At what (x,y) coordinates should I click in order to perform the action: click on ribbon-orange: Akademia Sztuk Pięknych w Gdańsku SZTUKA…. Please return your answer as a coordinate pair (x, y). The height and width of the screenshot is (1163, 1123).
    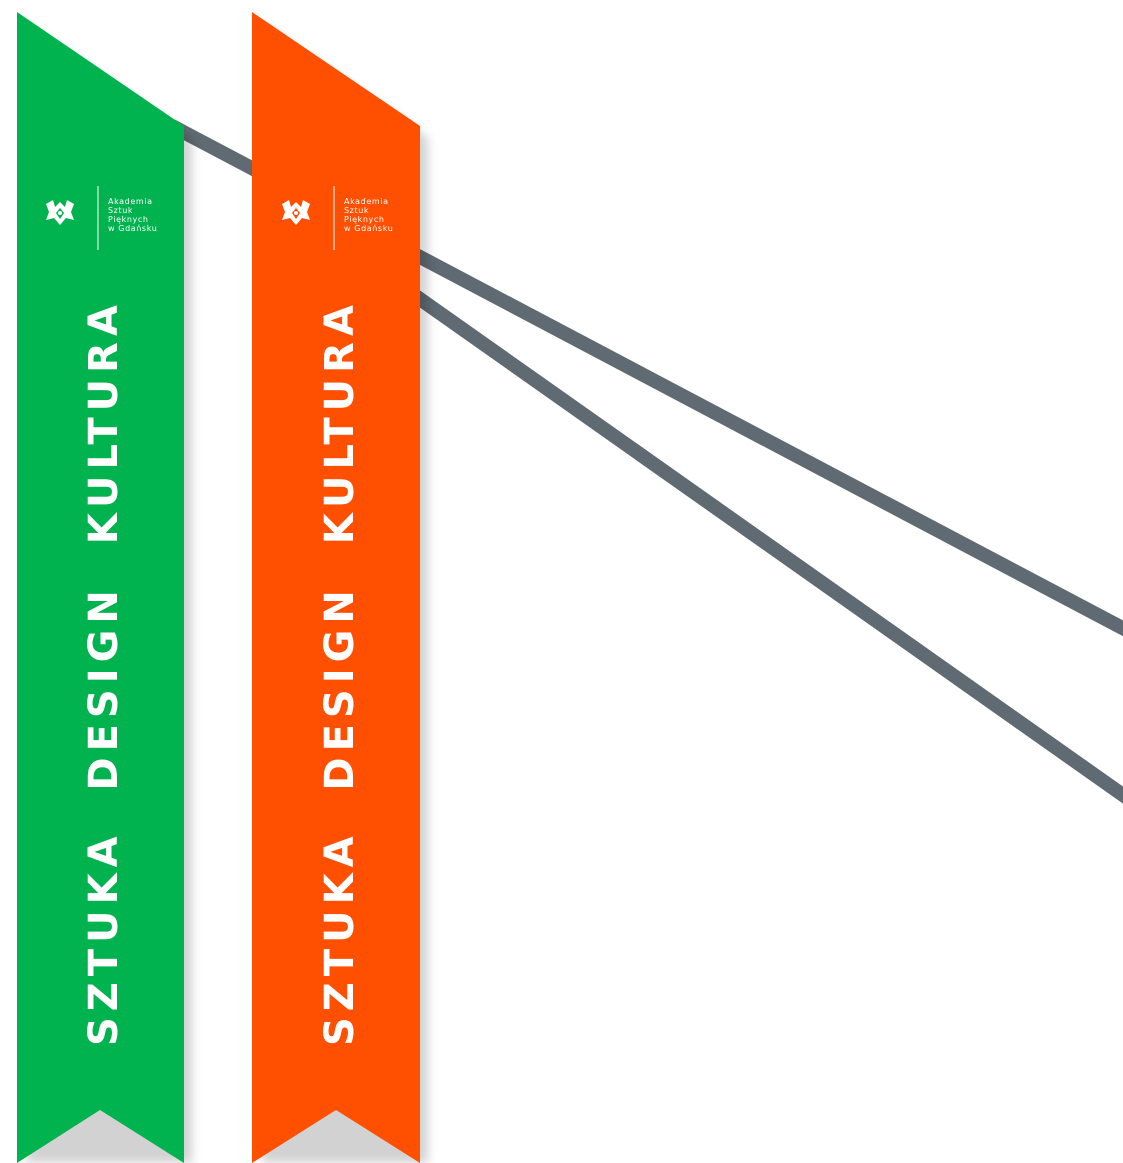
    Looking at the image, I should click on (336, 587).